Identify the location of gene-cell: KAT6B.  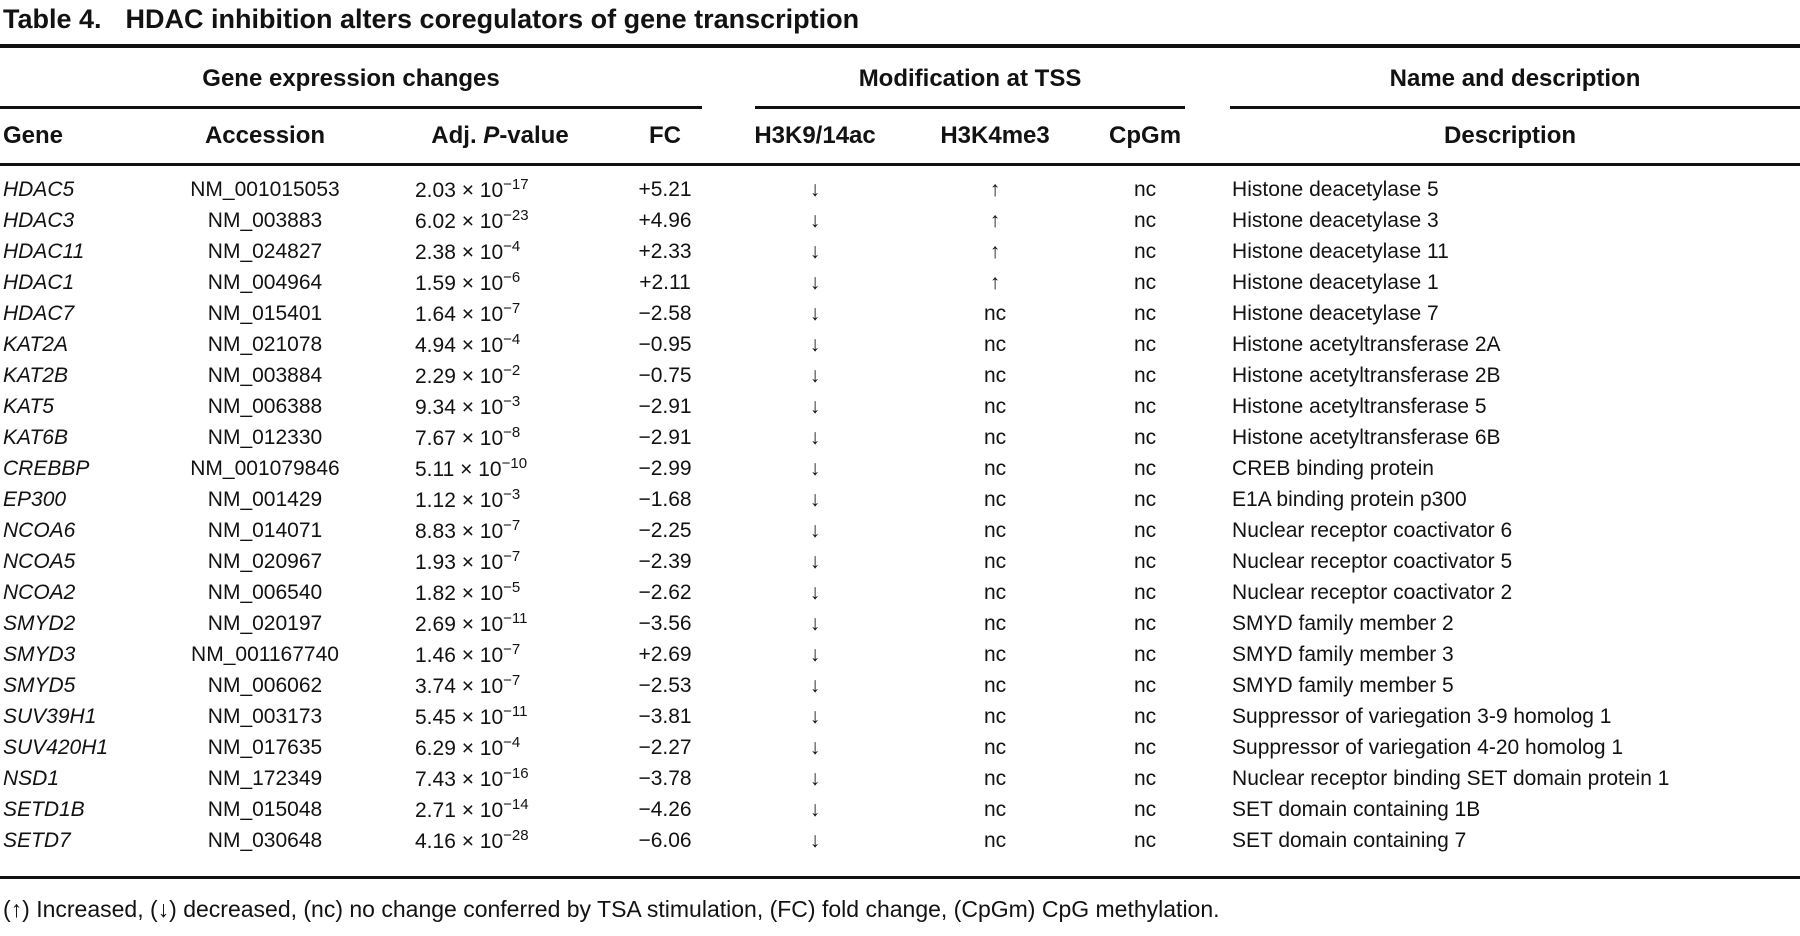
(35, 437).